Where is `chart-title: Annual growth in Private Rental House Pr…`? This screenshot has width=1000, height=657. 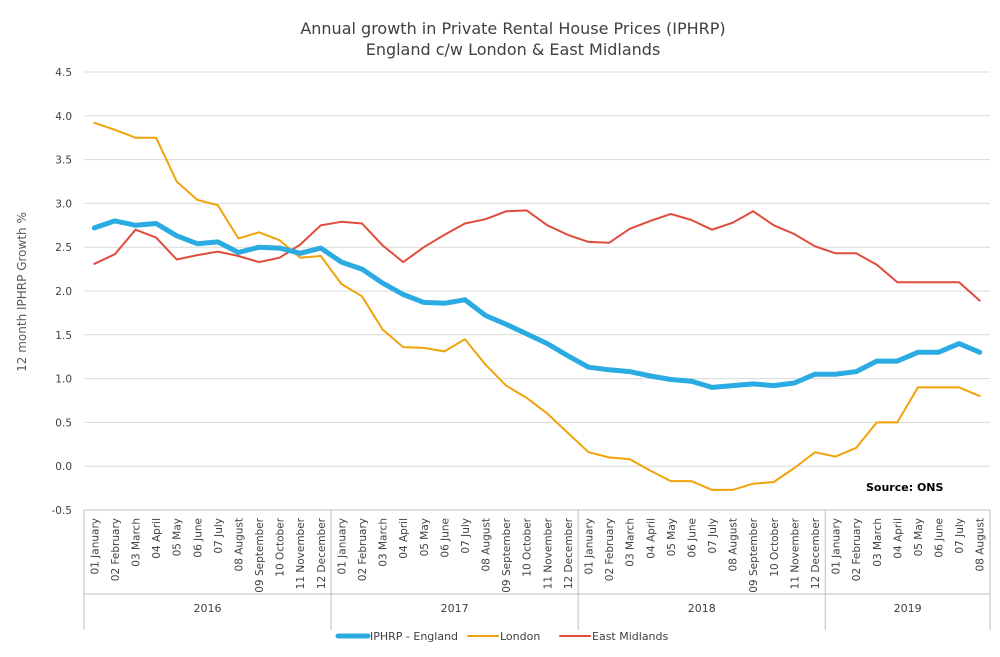
chart-title: Annual growth in Private Rental House Pr… is located at coordinates (512, 28).